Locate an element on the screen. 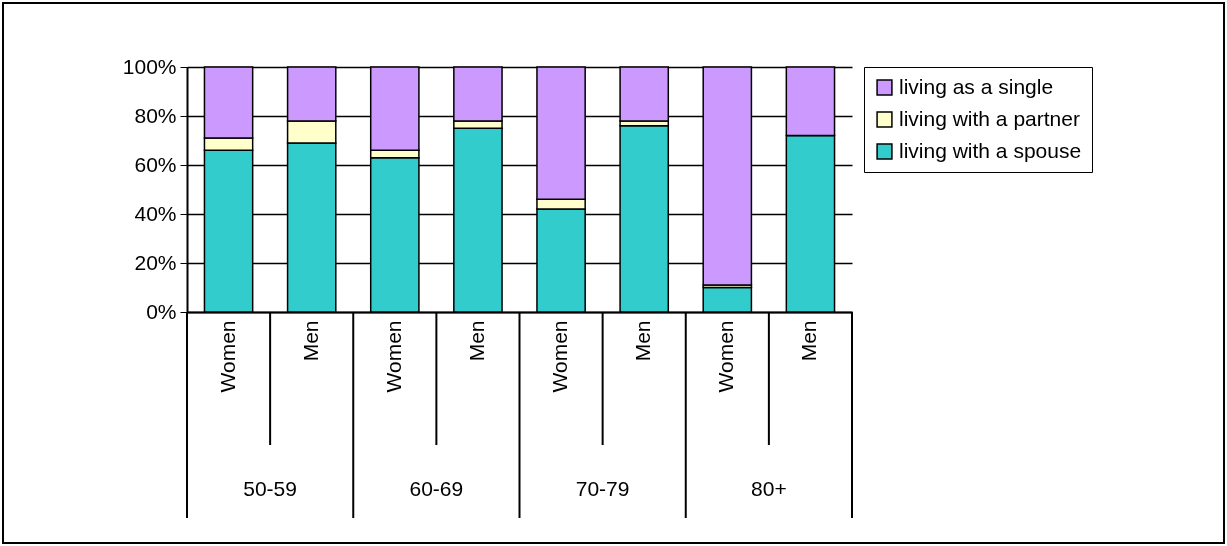 This screenshot has width=1227, height=546. legend-label: living with a partner is located at coordinates (989, 118).